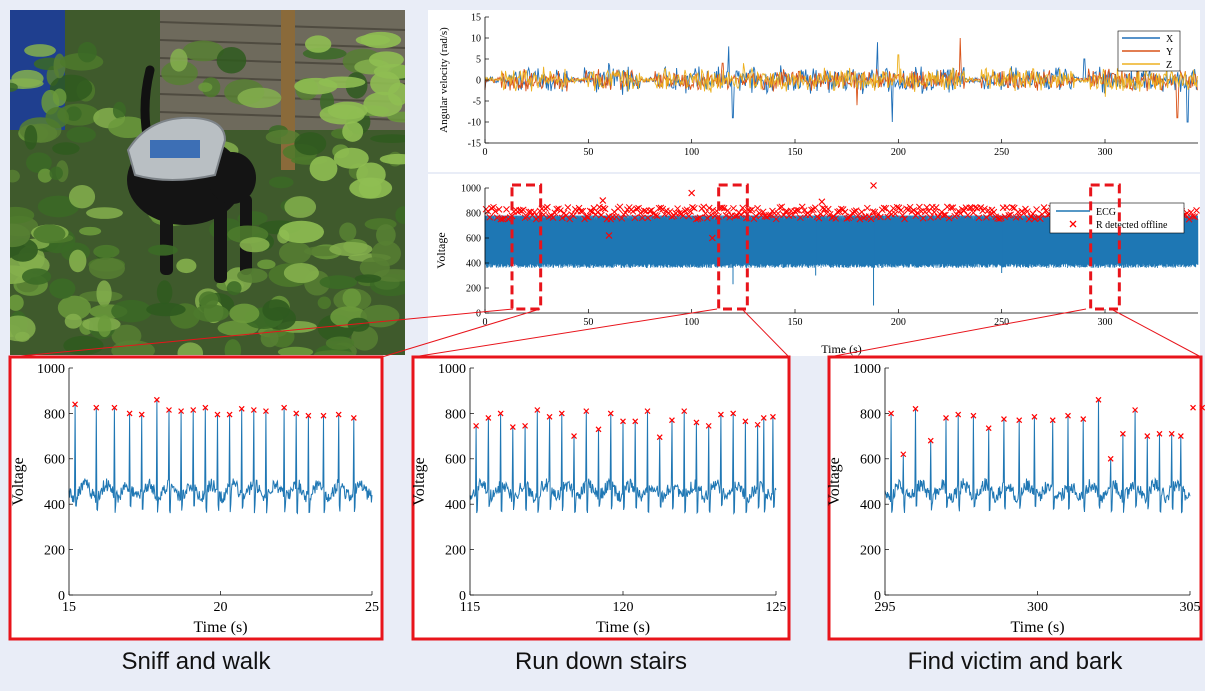 Image resolution: width=1205 pixels, height=691 pixels. I want to click on x-tick-label: 100, so click(691, 322).